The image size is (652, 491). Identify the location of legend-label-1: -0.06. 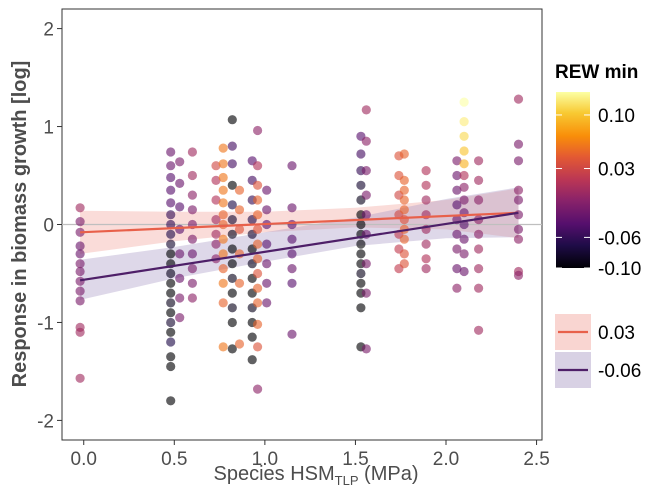
(619, 371).